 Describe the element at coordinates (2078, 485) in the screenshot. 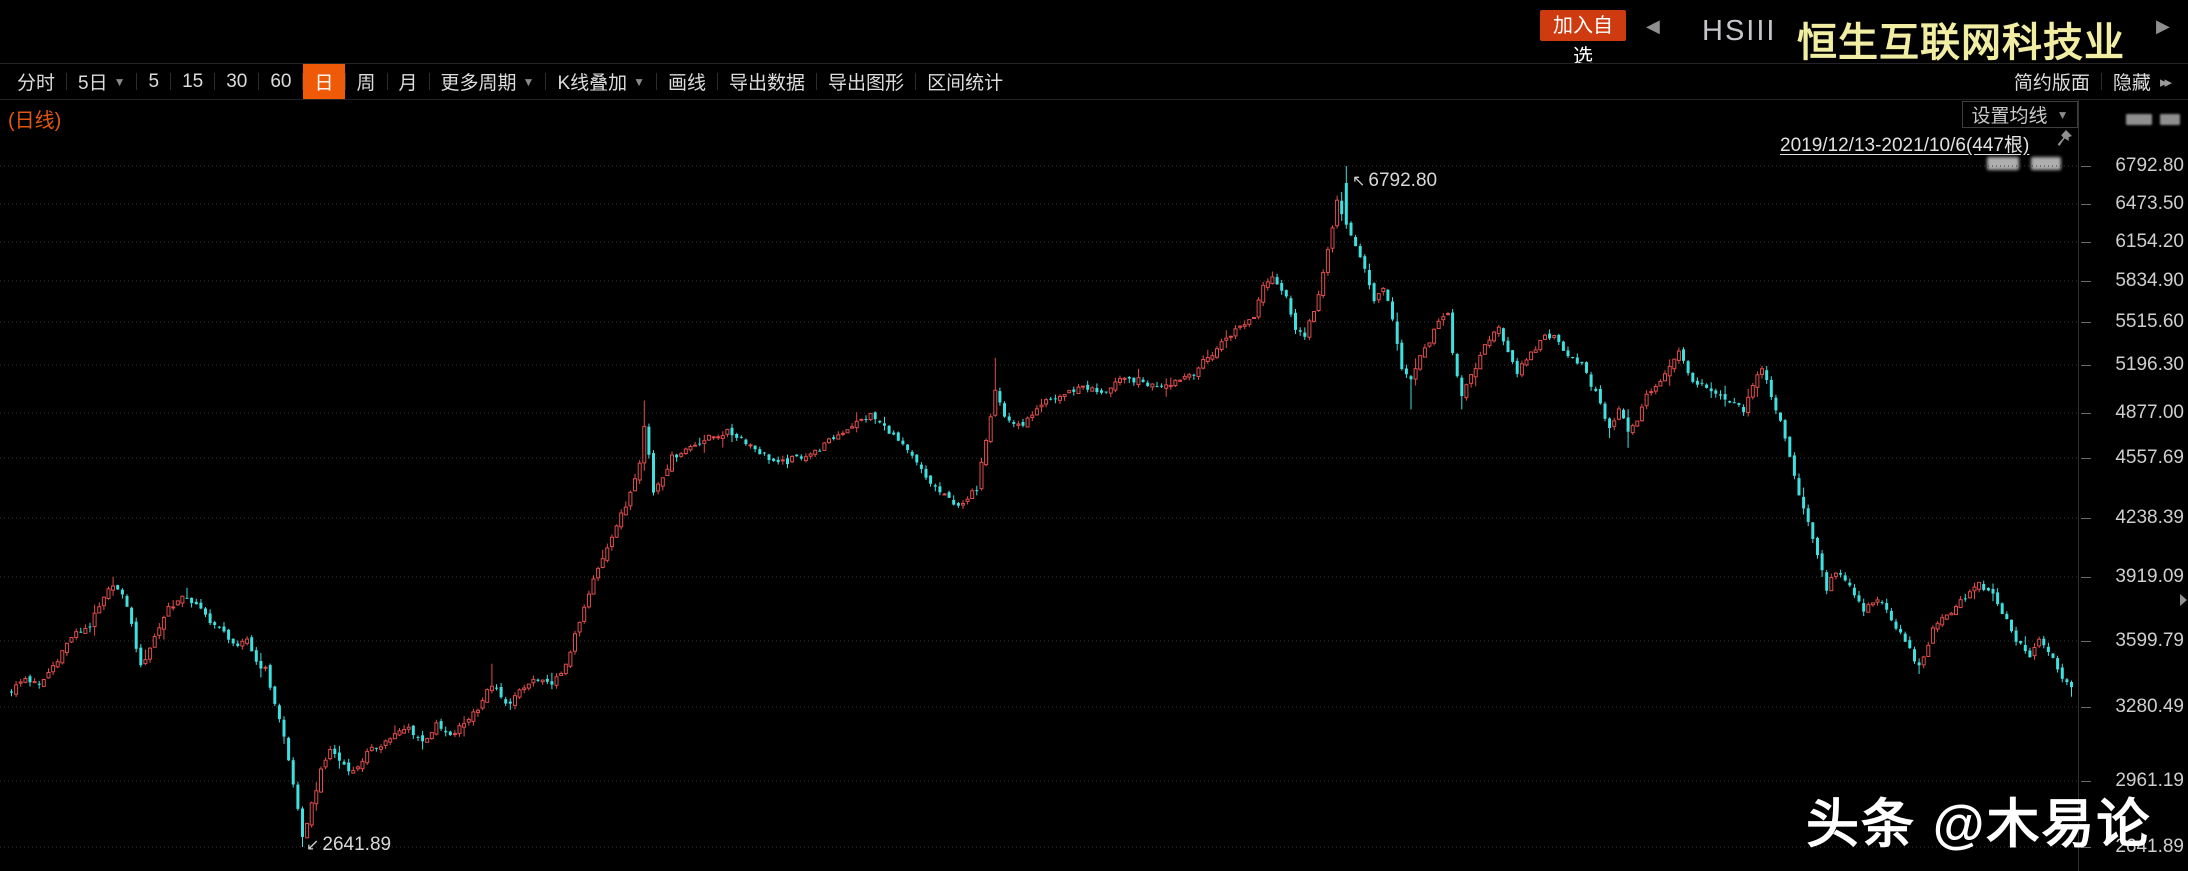

I see `axis-divider` at that location.